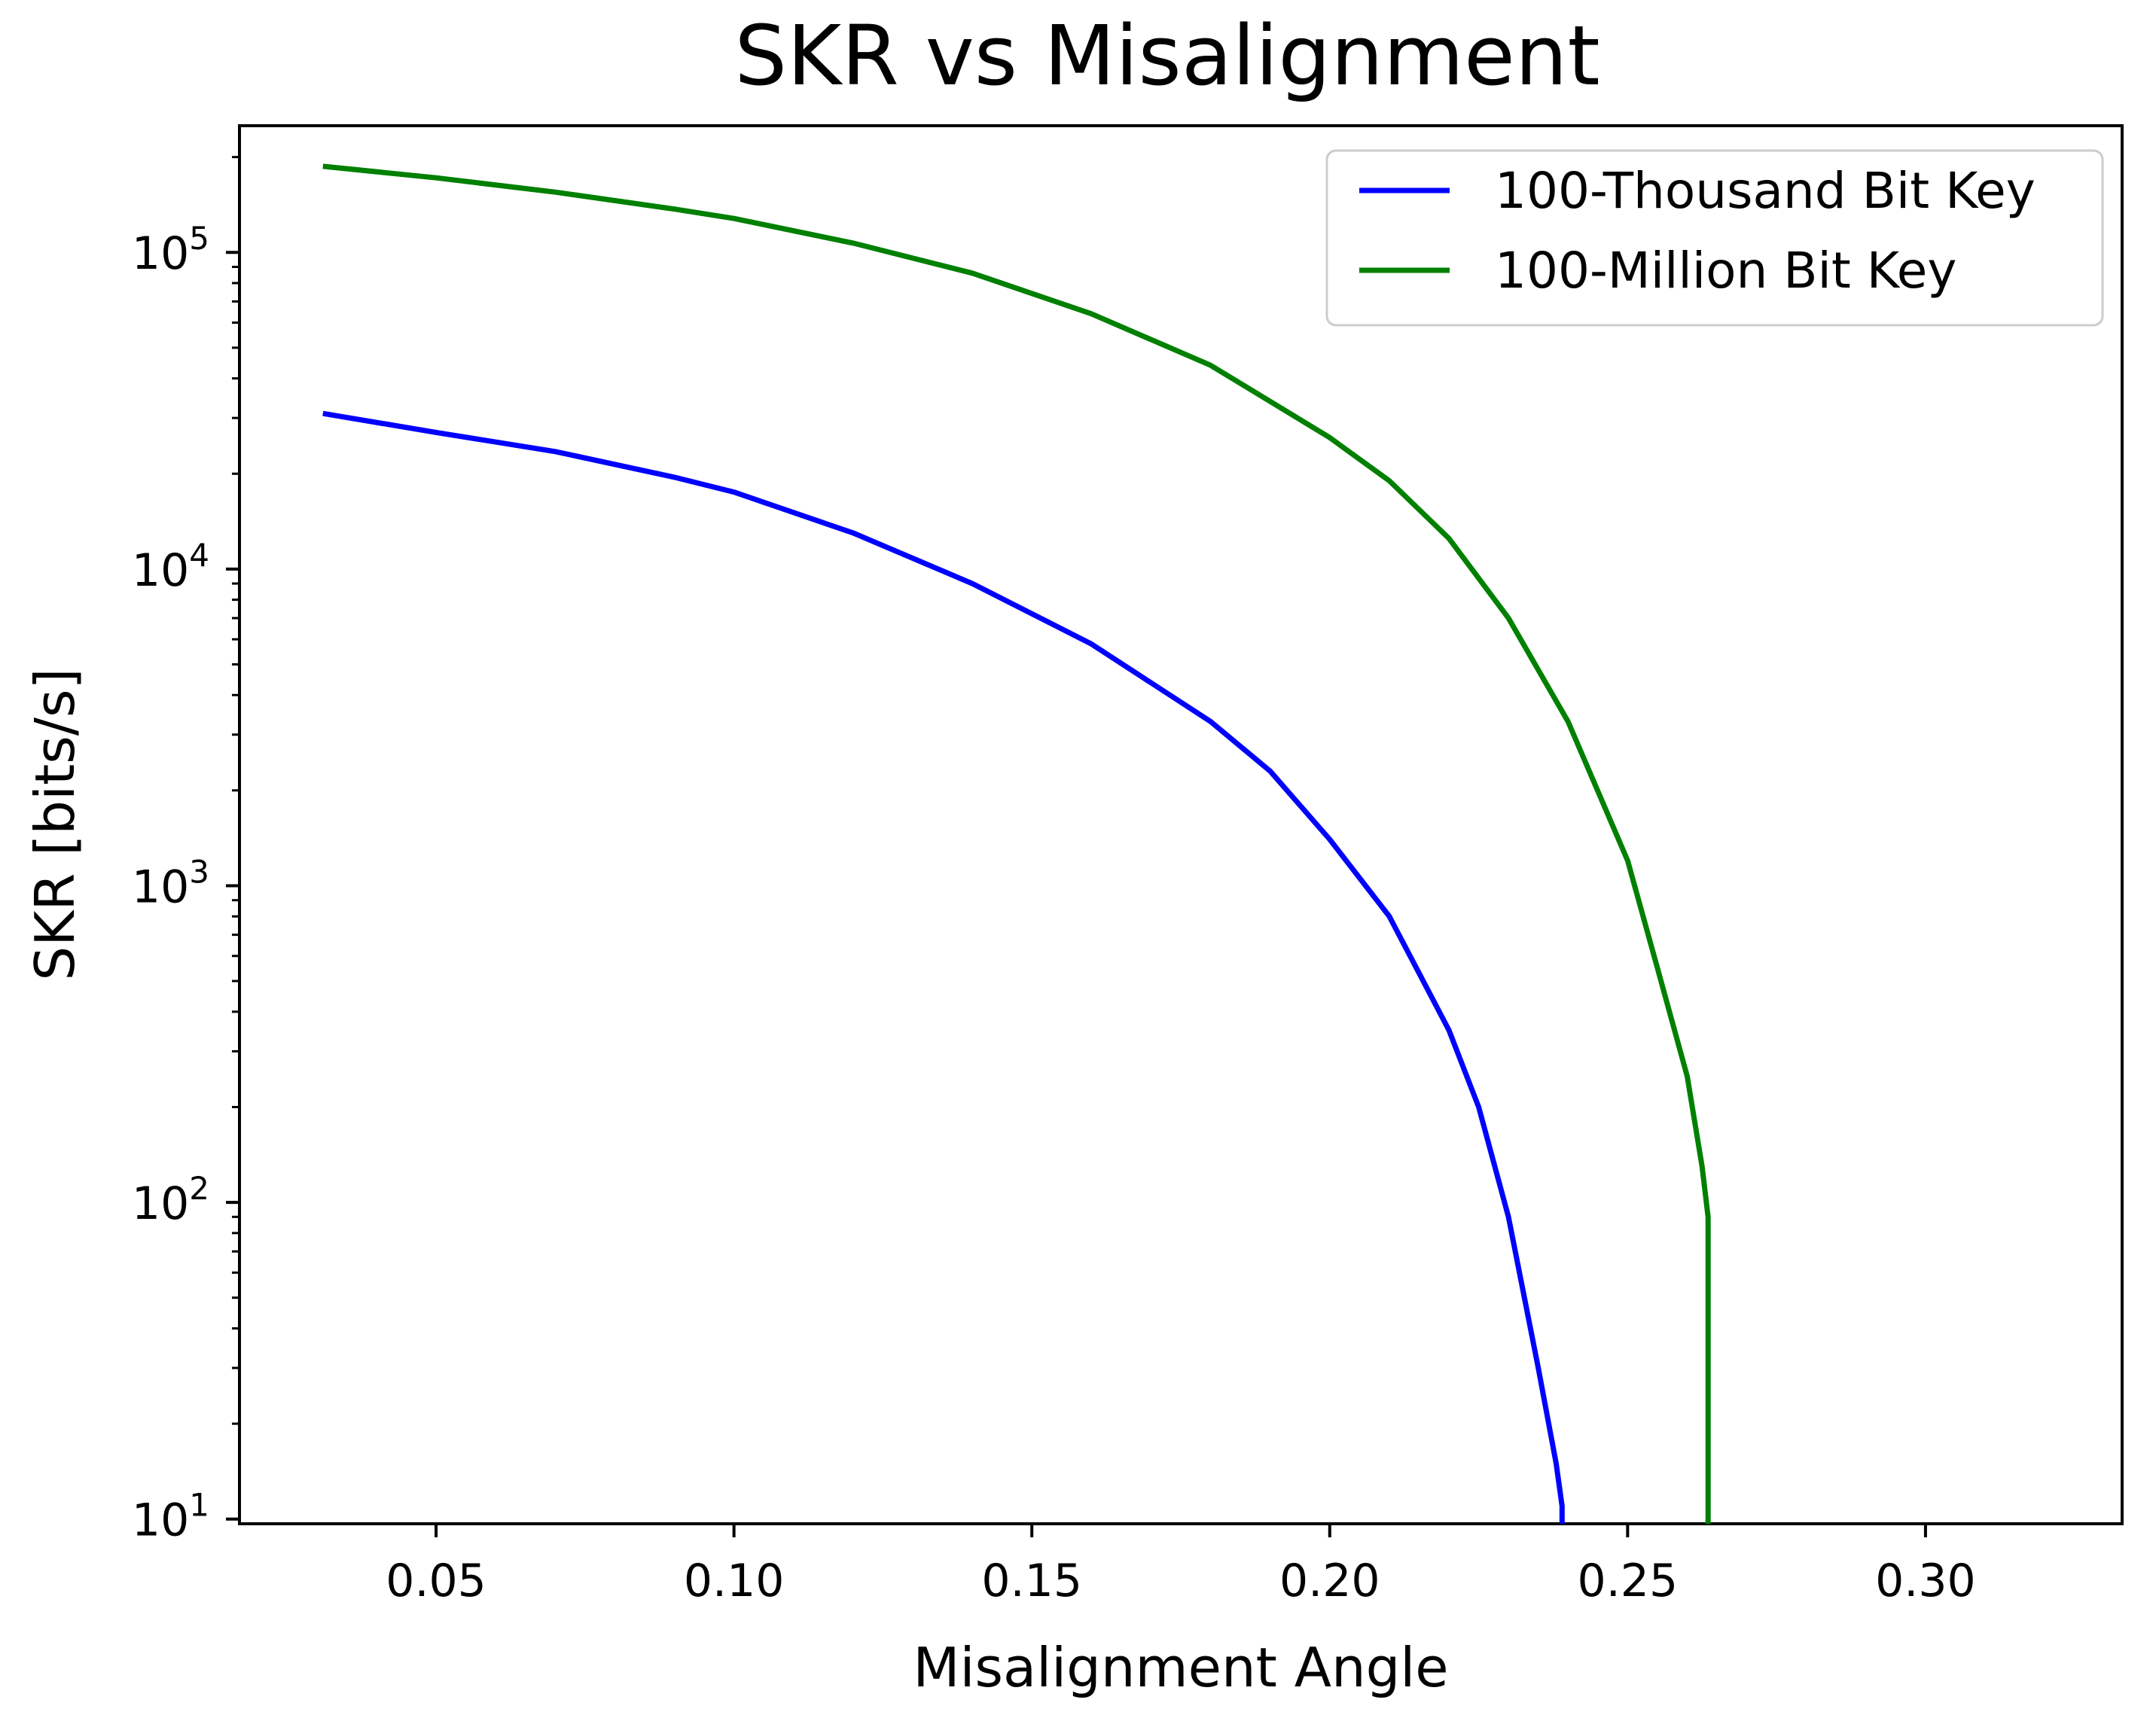  Describe the element at coordinates (199, 239) in the screenshot. I see `y-tick-exponent: 5` at that location.